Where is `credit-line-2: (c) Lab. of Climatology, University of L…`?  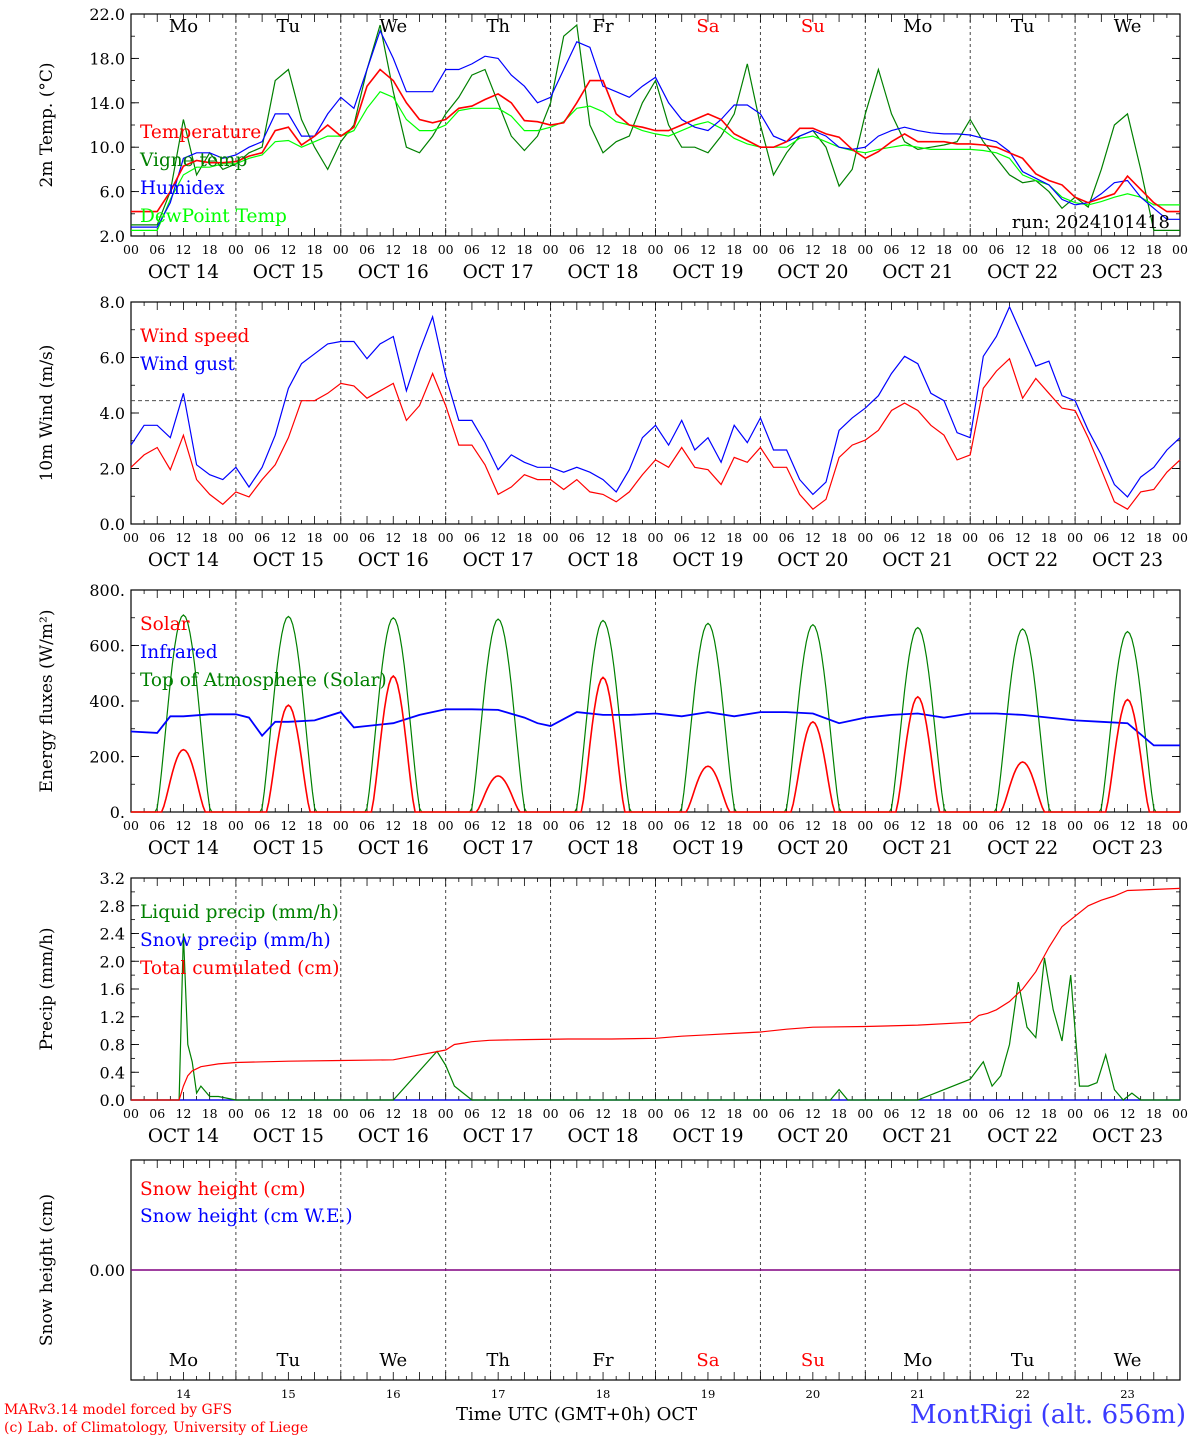 credit-line-2: (c) Lab. of Climatology, University of L… is located at coordinates (156, 1428).